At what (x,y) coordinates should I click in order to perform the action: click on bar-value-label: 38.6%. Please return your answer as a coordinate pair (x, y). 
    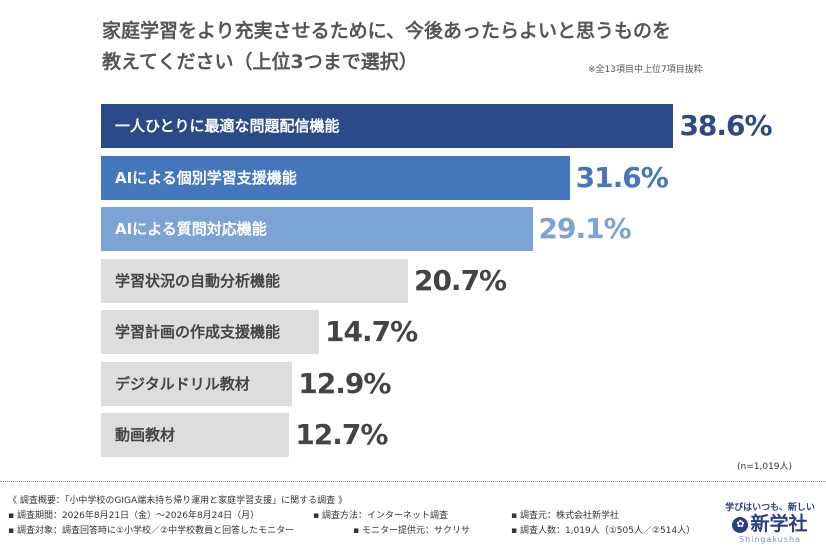
    Looking at the image, I should click on (725, 125).